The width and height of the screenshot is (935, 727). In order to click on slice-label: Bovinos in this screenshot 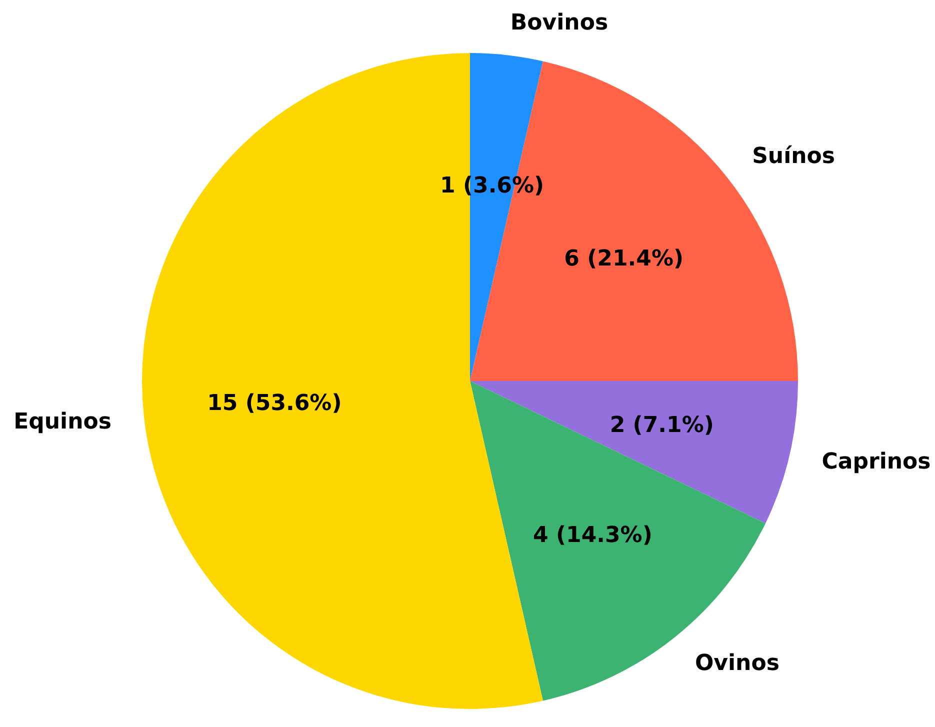, I will do `click(559, 23)`.